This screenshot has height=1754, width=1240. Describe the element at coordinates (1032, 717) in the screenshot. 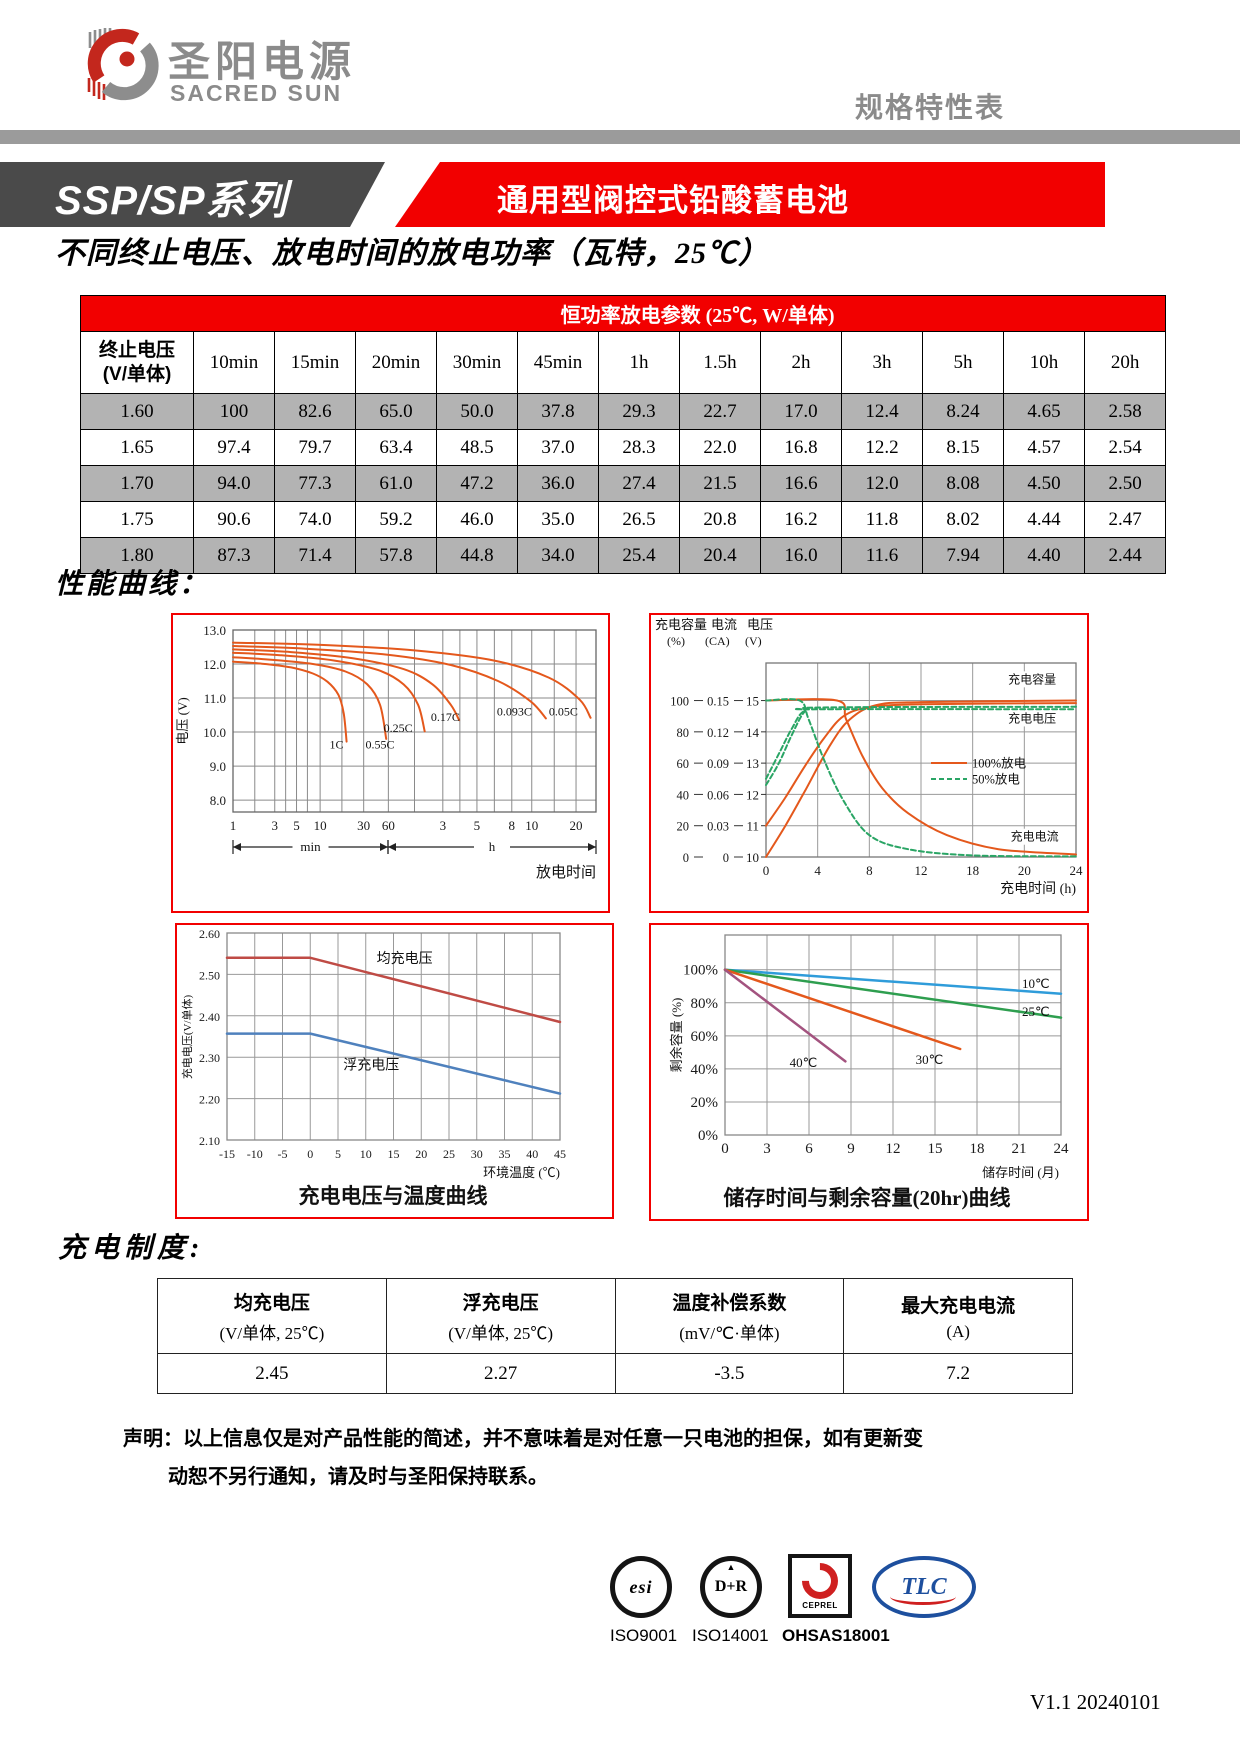

I see `svg-text: 充电电压` at that location.